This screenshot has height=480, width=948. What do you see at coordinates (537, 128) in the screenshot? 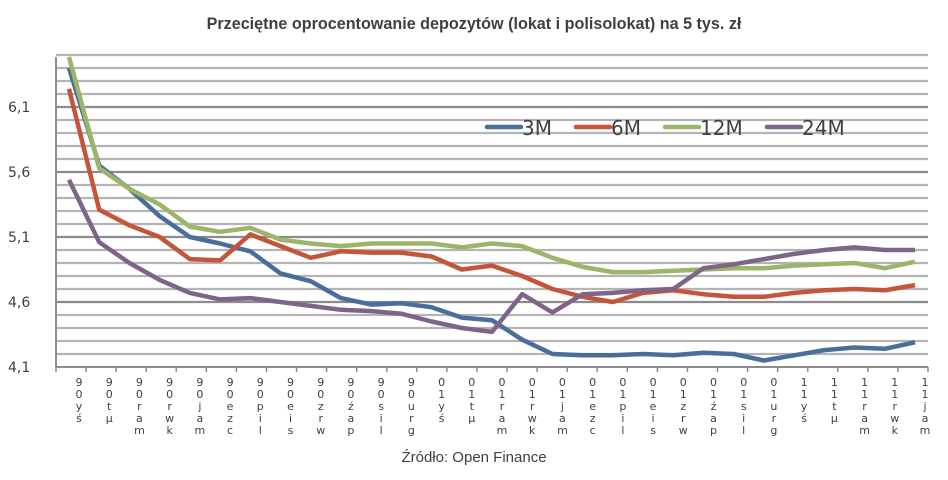
I see `legend-label-3M: 3M` at bounding box center [537, 128].